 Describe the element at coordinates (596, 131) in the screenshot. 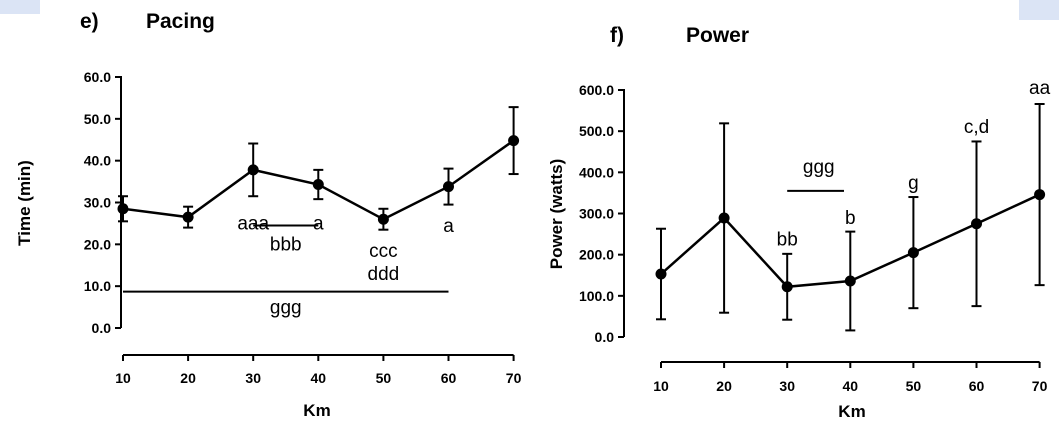

I see `power-y-tick-label: 500.0` at that location.